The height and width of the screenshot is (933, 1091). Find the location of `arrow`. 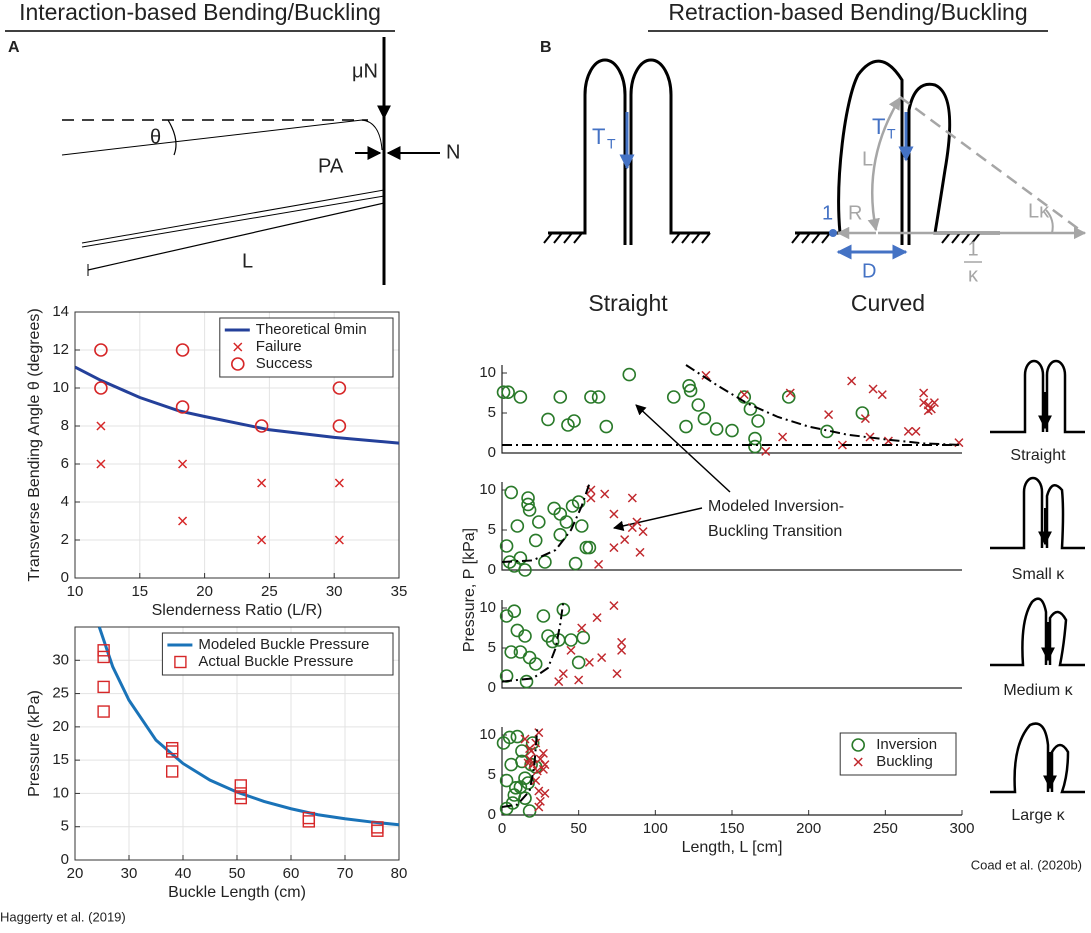

arrow is located at coordinates (683, 448).